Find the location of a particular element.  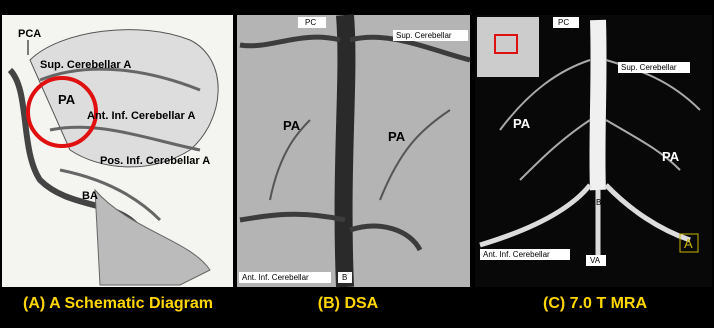

label: Pos. Inf. Cerebellar A is located at coordinates (155, 161).